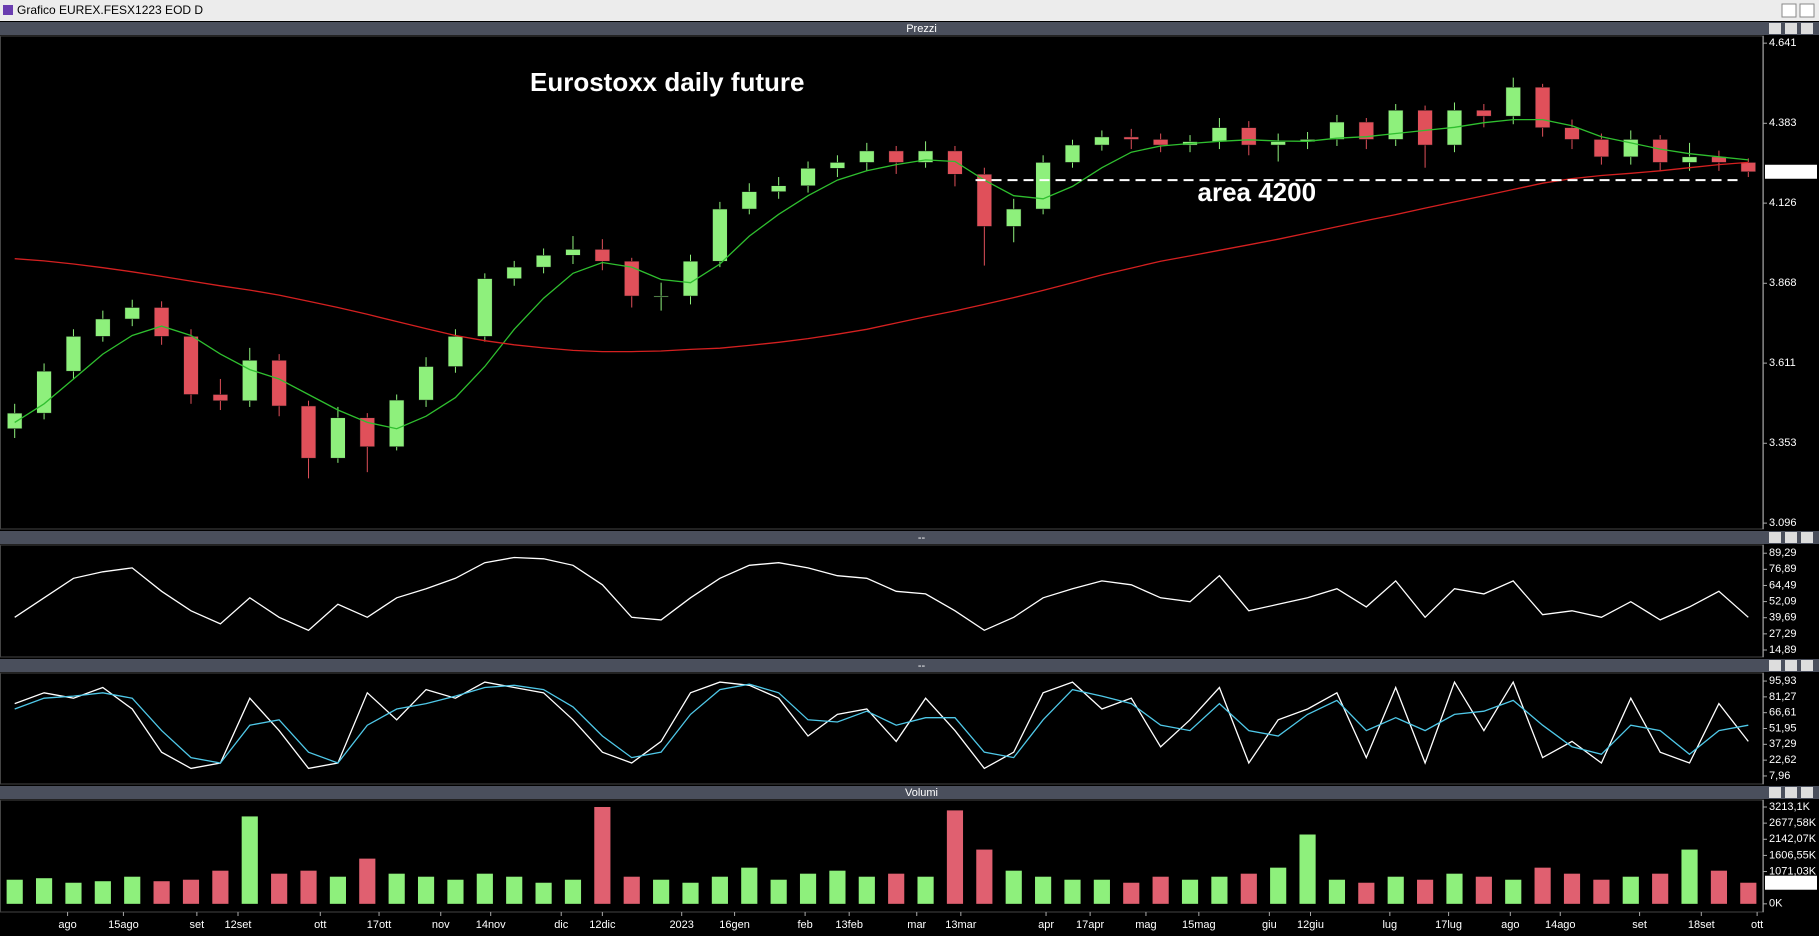 This screenshot has width=1819, height=936. I want to click on current-value-box, so click(1791, 882).